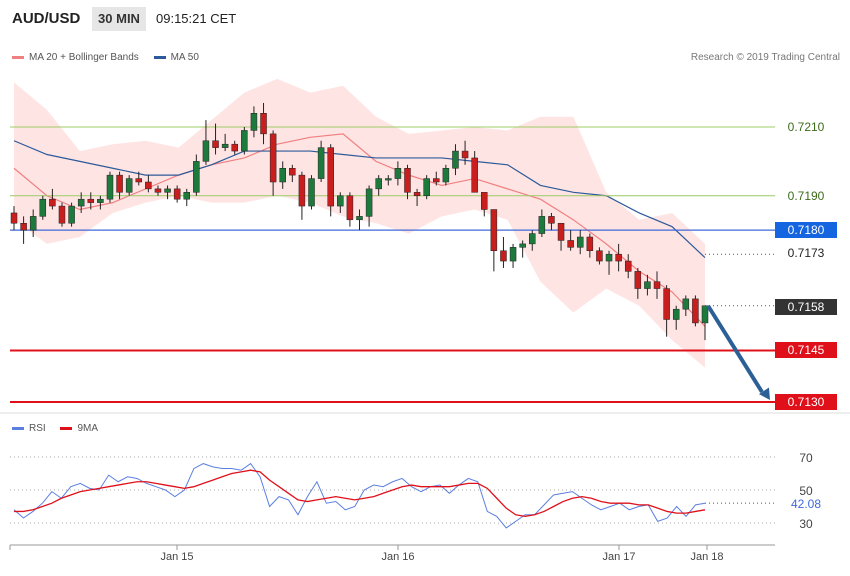  What do you see at coordinates (176, 557) in the screenshot?
I see `x-axis-label: Jan 15` at bounding box center [176, 557].